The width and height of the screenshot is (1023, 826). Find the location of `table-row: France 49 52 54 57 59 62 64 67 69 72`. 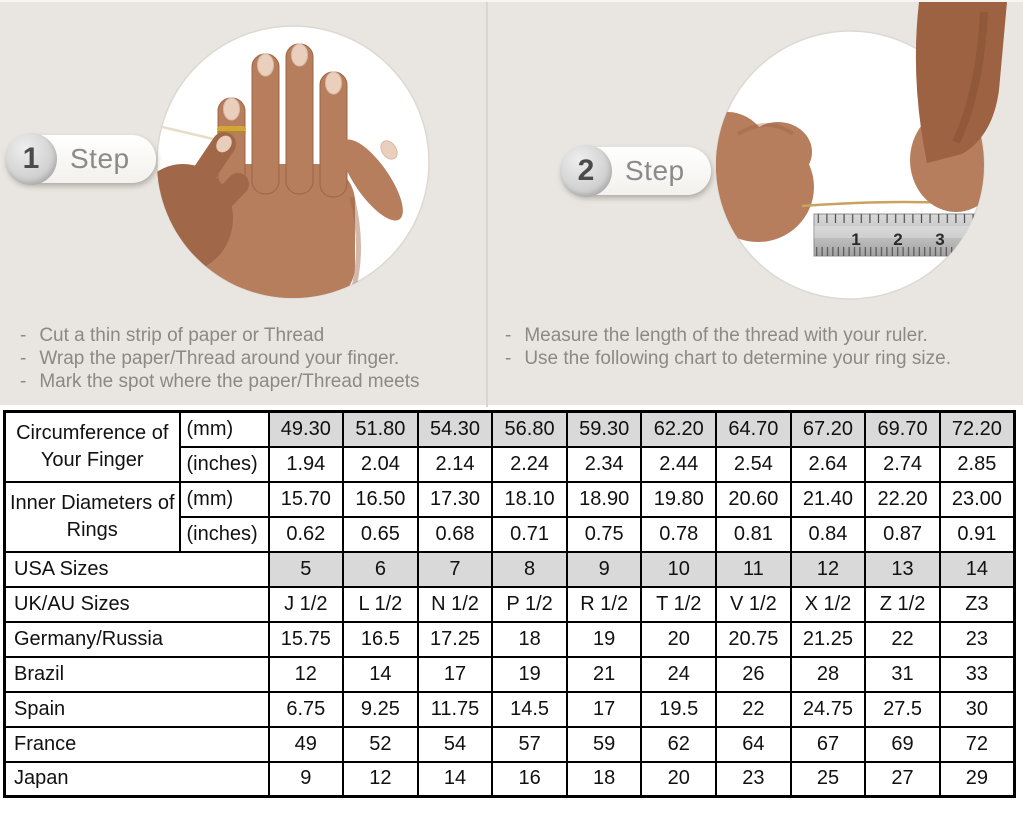

table-row: France 49 52 54 57 59 62 64 67 69 72 is located at coordinates (509, 744).